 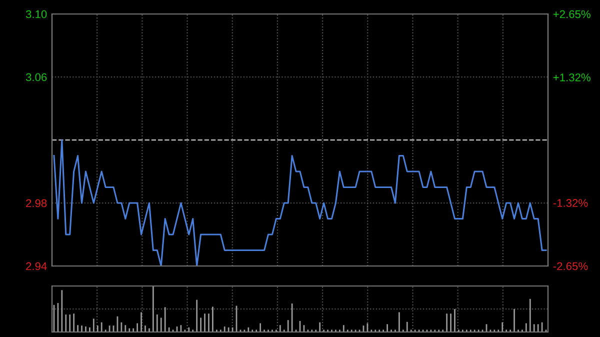 I want to click on y2-tick-label: +2.65%, so click(x=571, y=14).